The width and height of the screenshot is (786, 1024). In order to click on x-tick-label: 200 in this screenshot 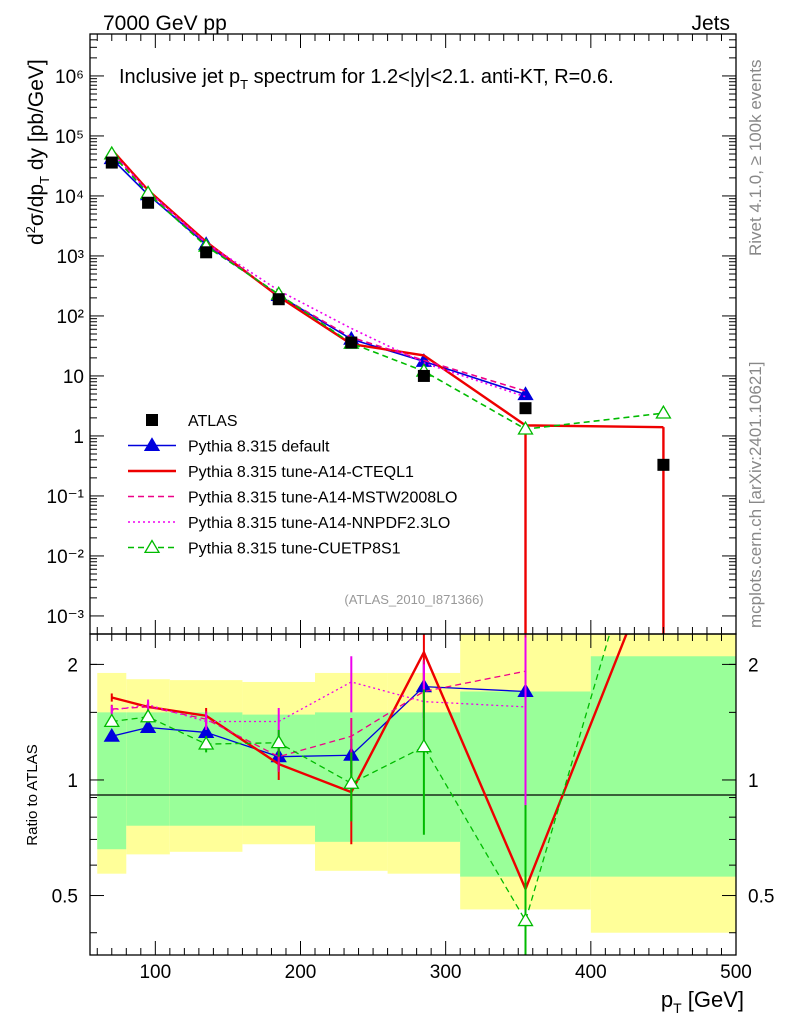, I will do `click(301, 972)`.